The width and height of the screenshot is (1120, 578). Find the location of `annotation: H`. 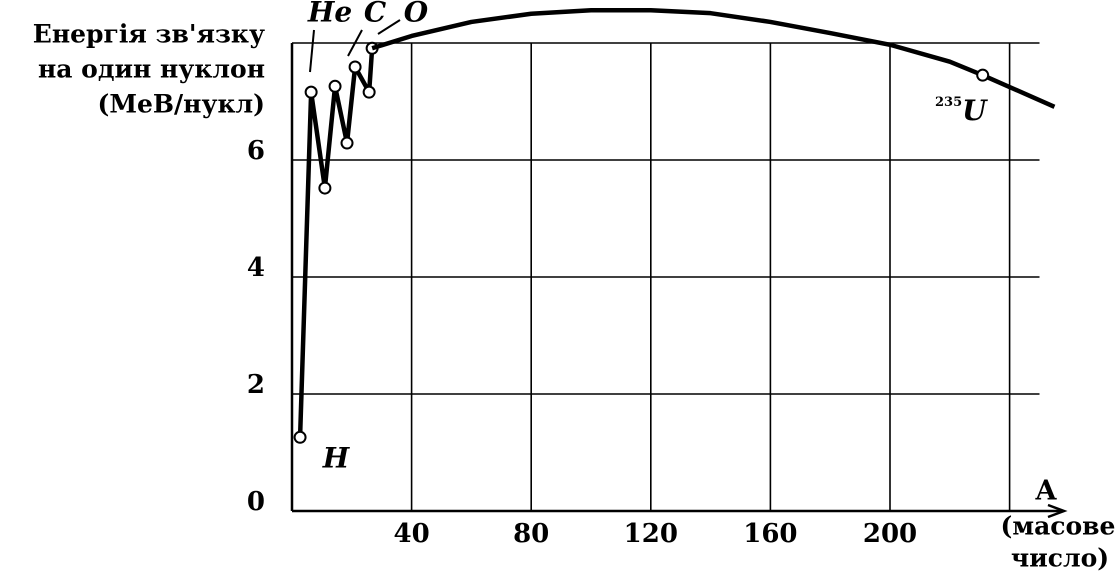

annotation: H is located at coordinates (336, 458).